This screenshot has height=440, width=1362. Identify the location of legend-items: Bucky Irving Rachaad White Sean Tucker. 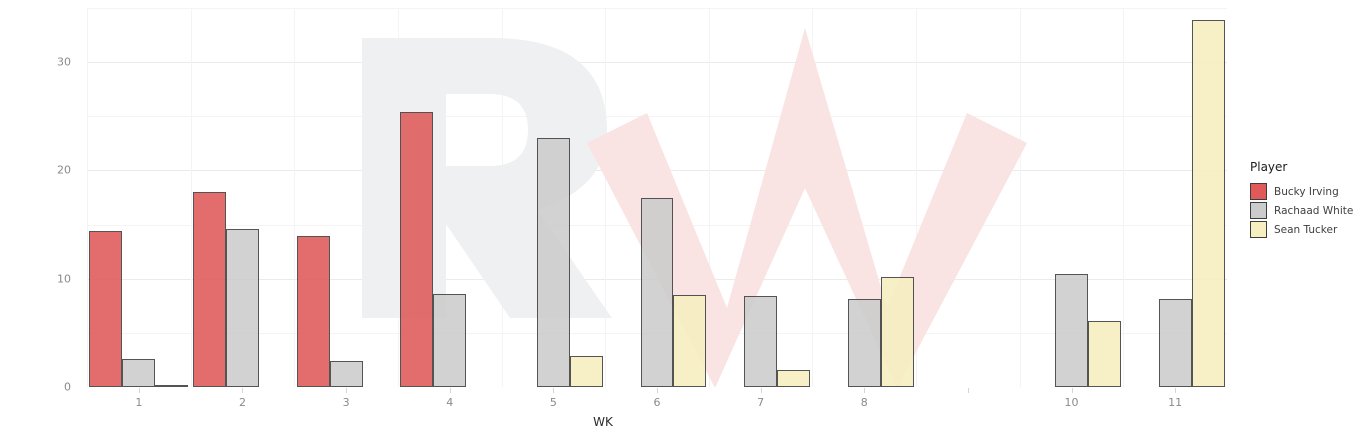
(1306, 210).